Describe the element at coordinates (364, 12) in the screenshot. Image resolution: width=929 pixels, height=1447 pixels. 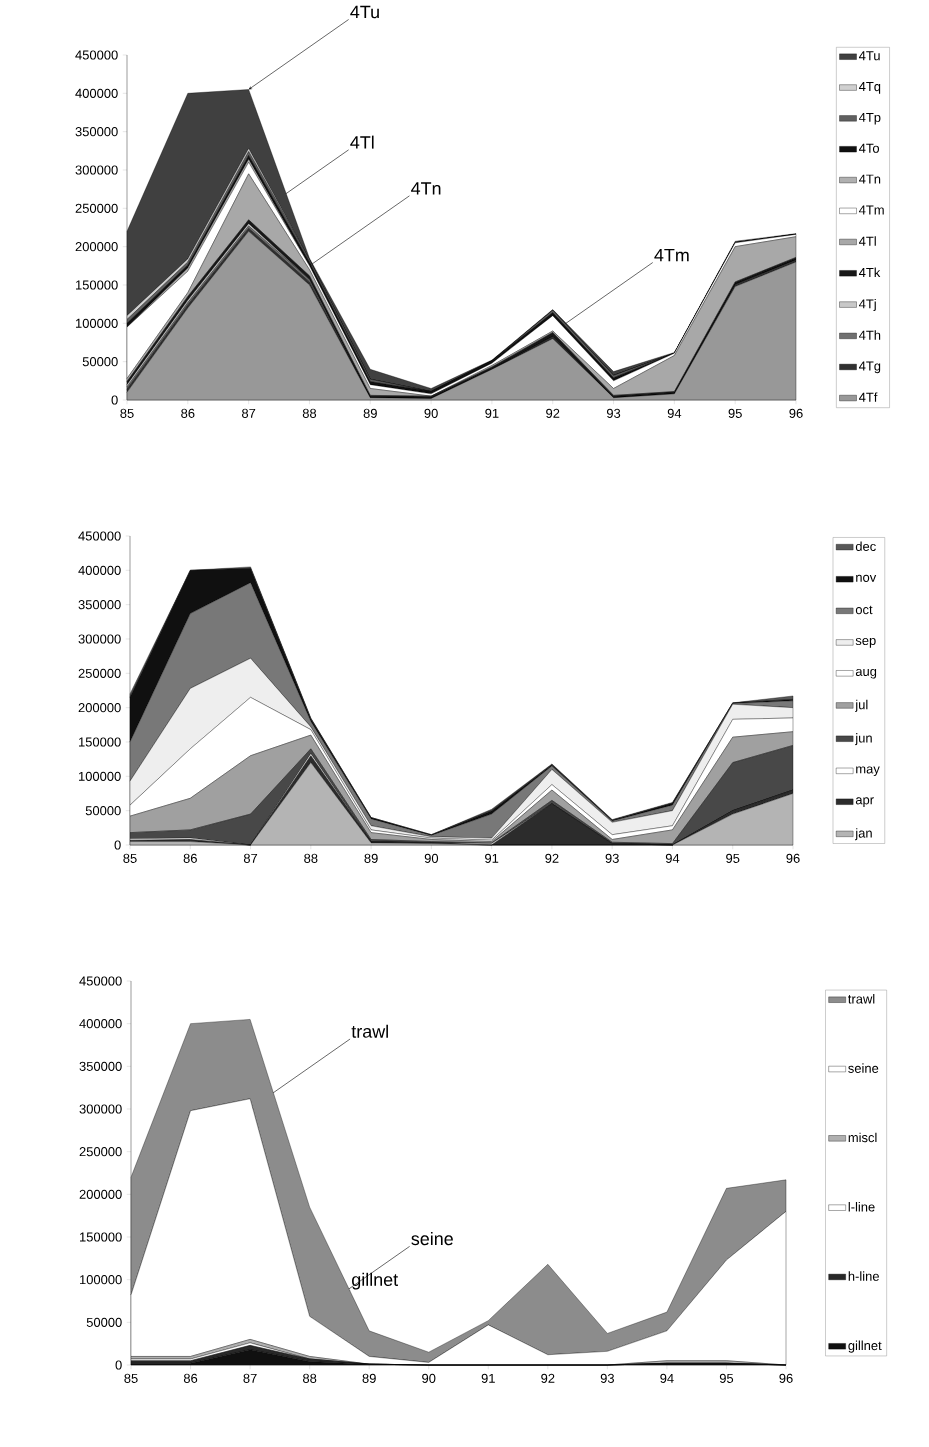
I see `annotation: 4Tu` at that location.